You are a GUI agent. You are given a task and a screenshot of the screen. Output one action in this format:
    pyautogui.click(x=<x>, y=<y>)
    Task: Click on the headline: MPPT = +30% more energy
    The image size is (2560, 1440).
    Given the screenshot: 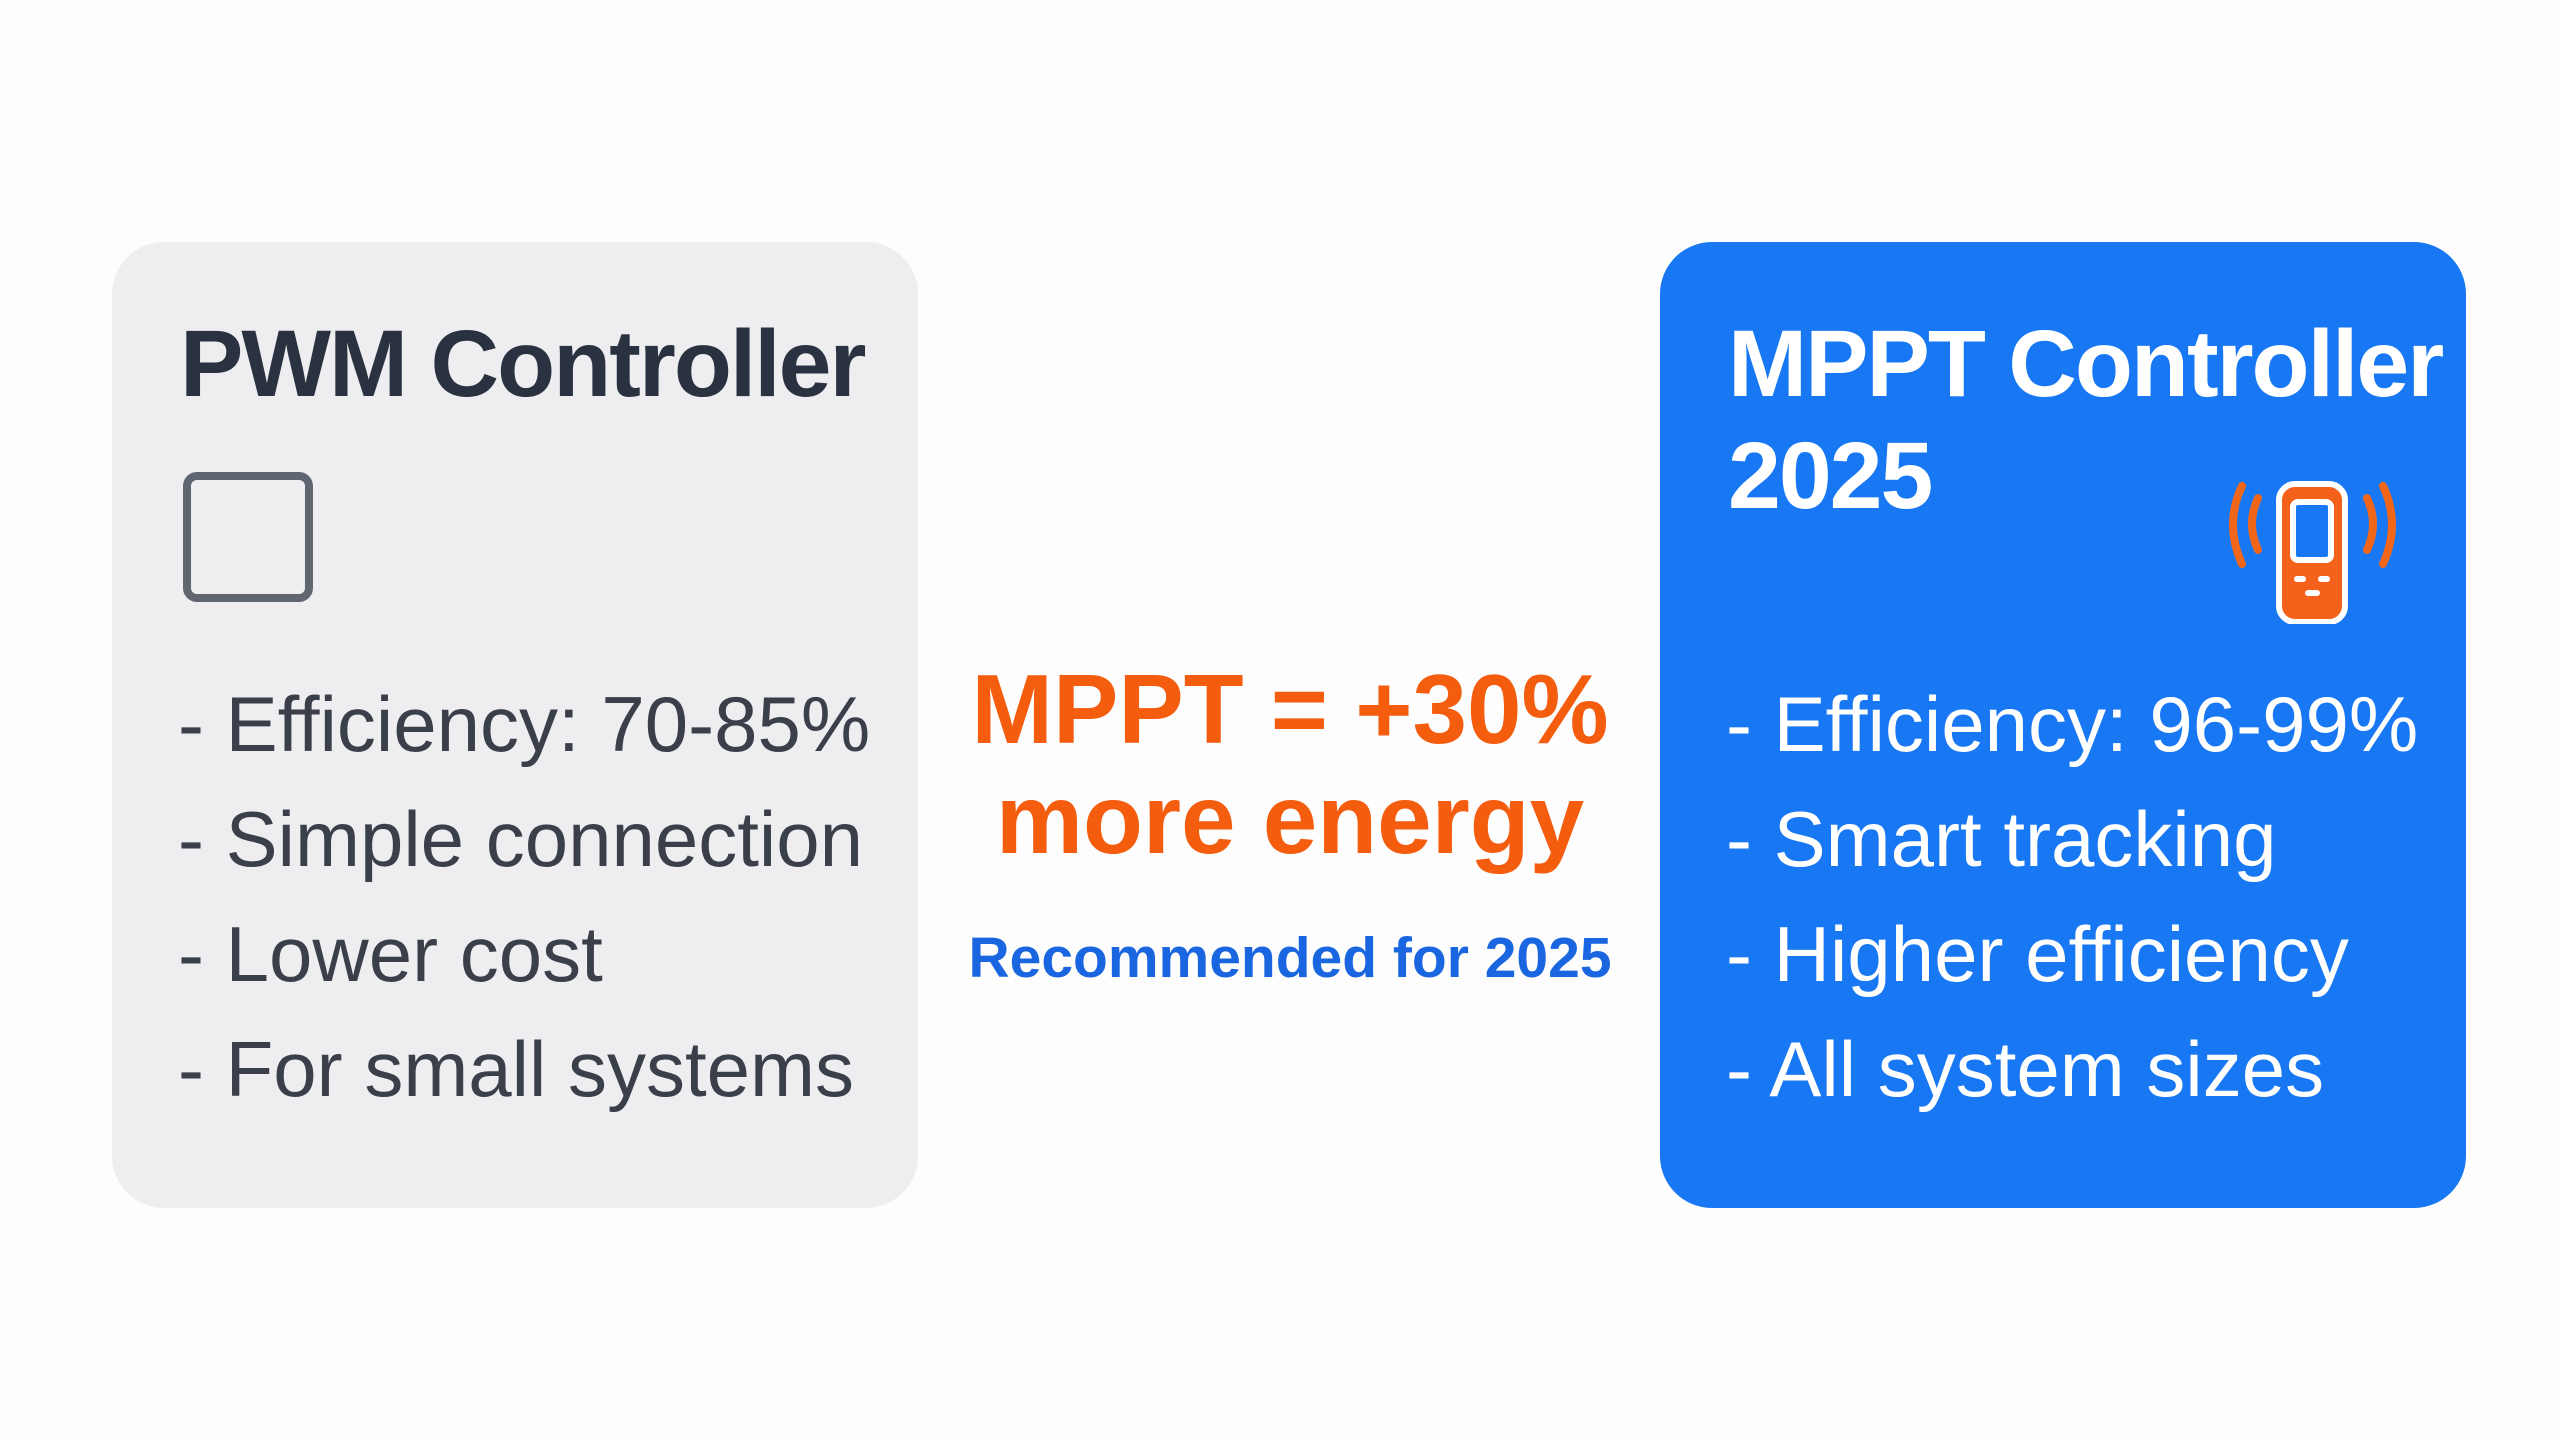 What is the action you would take?
    pyautogui.click(x=1290, y=764)
    